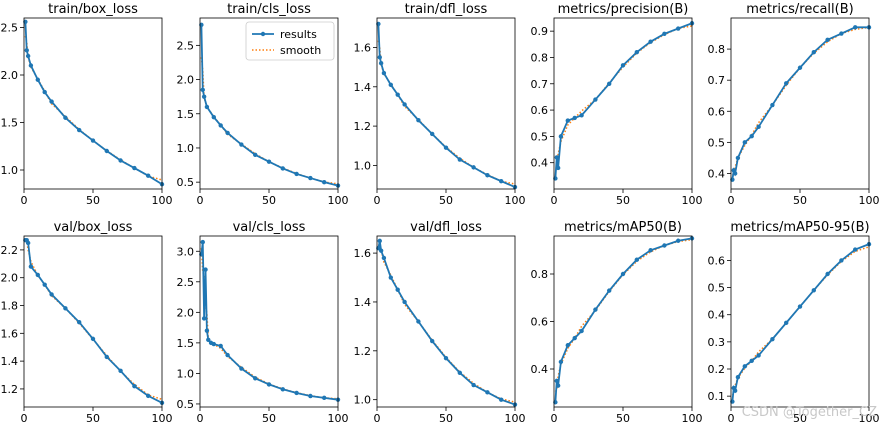 This screenshot has height=428, width=883. What do you see at coordinates (623, 227) in the screenshot?
I see `subplot-title: metrics/mAP50(B)` at bounding box center [623, 227].